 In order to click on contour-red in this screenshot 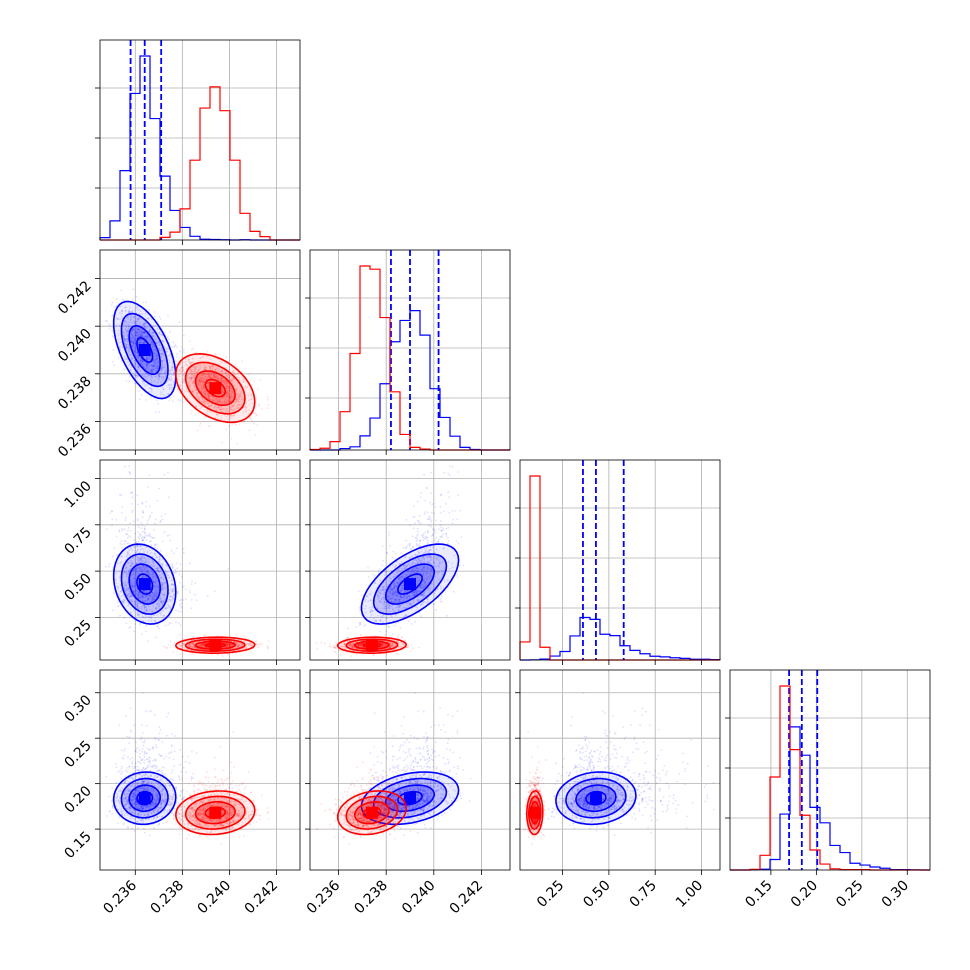, I will do `click(215, 388)`.